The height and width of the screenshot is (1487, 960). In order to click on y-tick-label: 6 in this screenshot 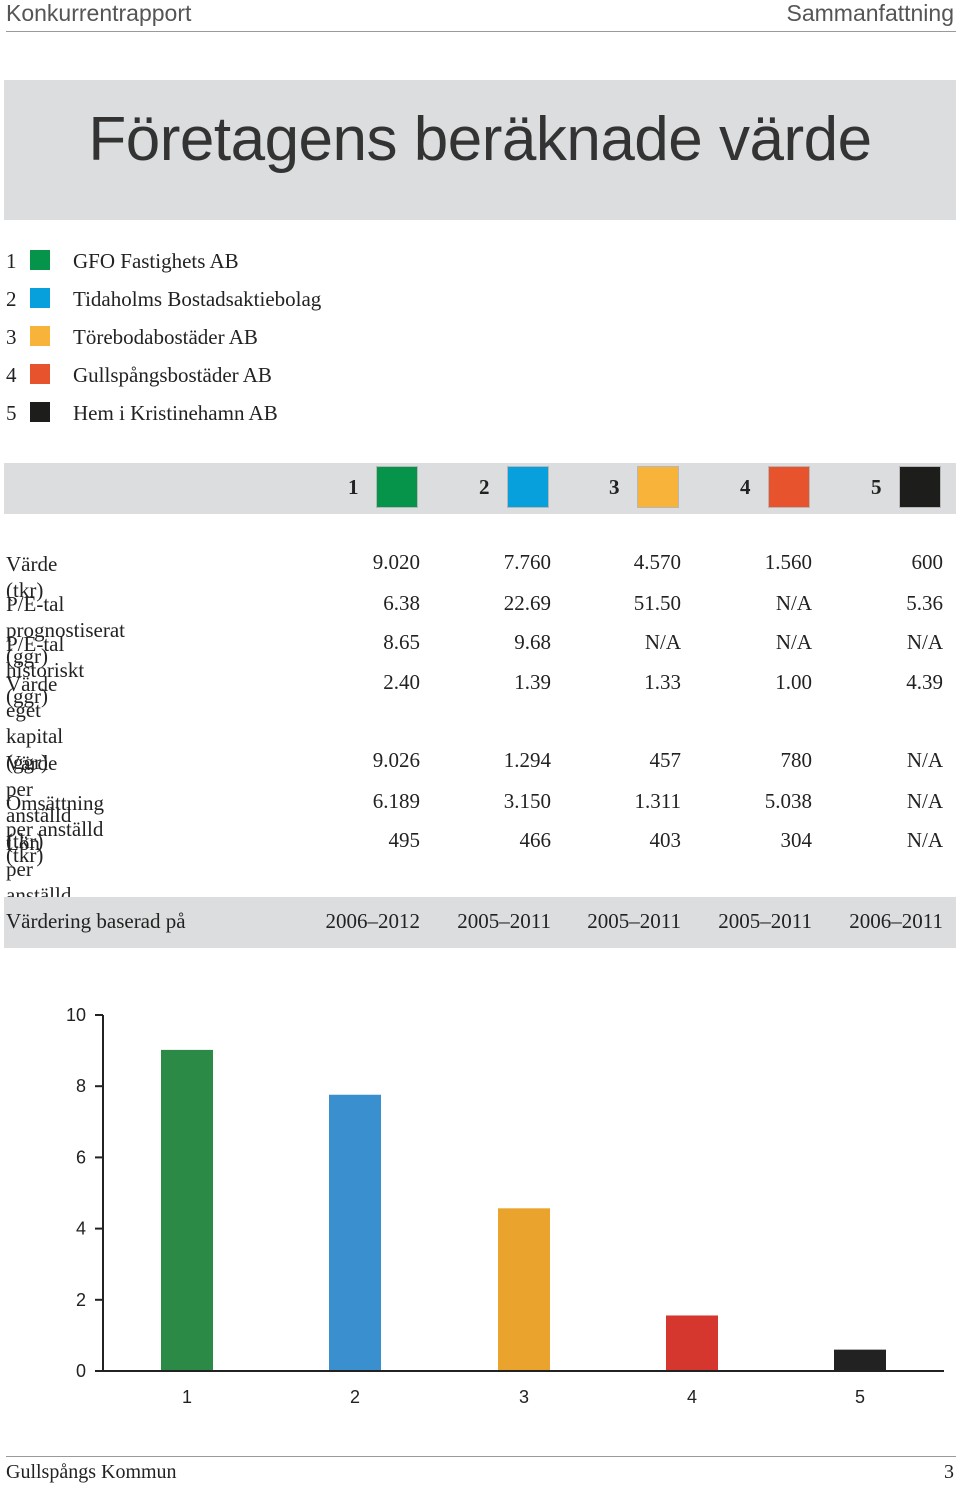, I will do `click(81, 1157)`.